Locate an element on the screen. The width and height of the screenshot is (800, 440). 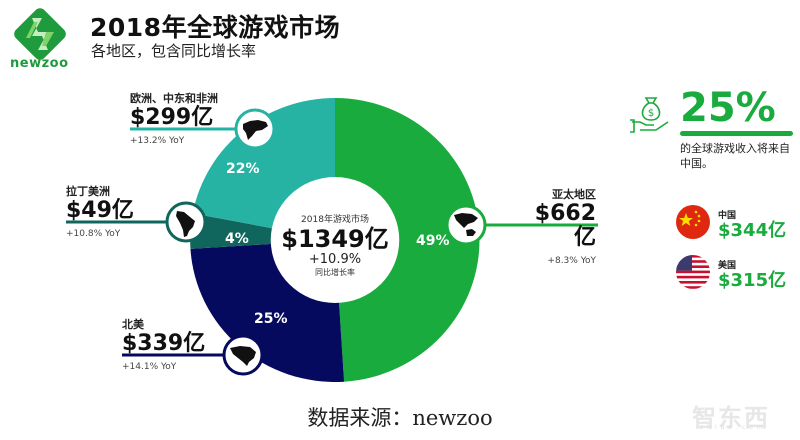
region-value: $299亿 is located at coordinates (172, 117).